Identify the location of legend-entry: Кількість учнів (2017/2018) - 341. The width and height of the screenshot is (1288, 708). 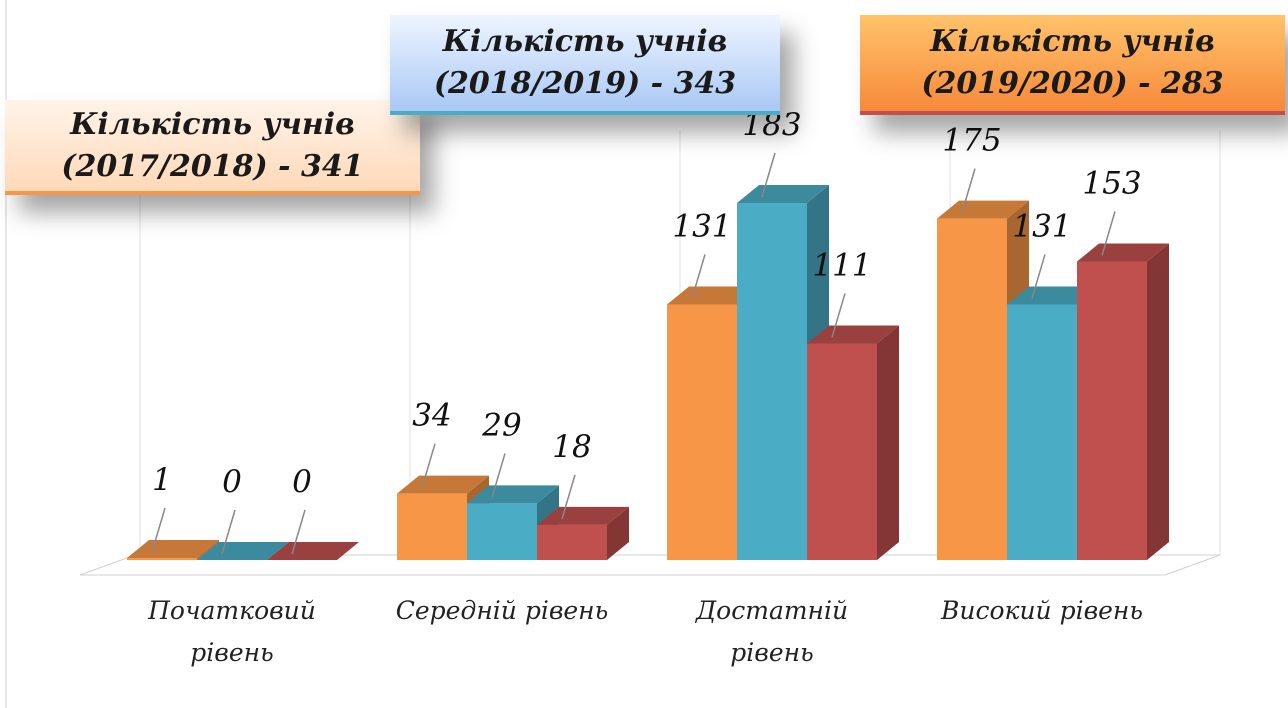
(212, 147).